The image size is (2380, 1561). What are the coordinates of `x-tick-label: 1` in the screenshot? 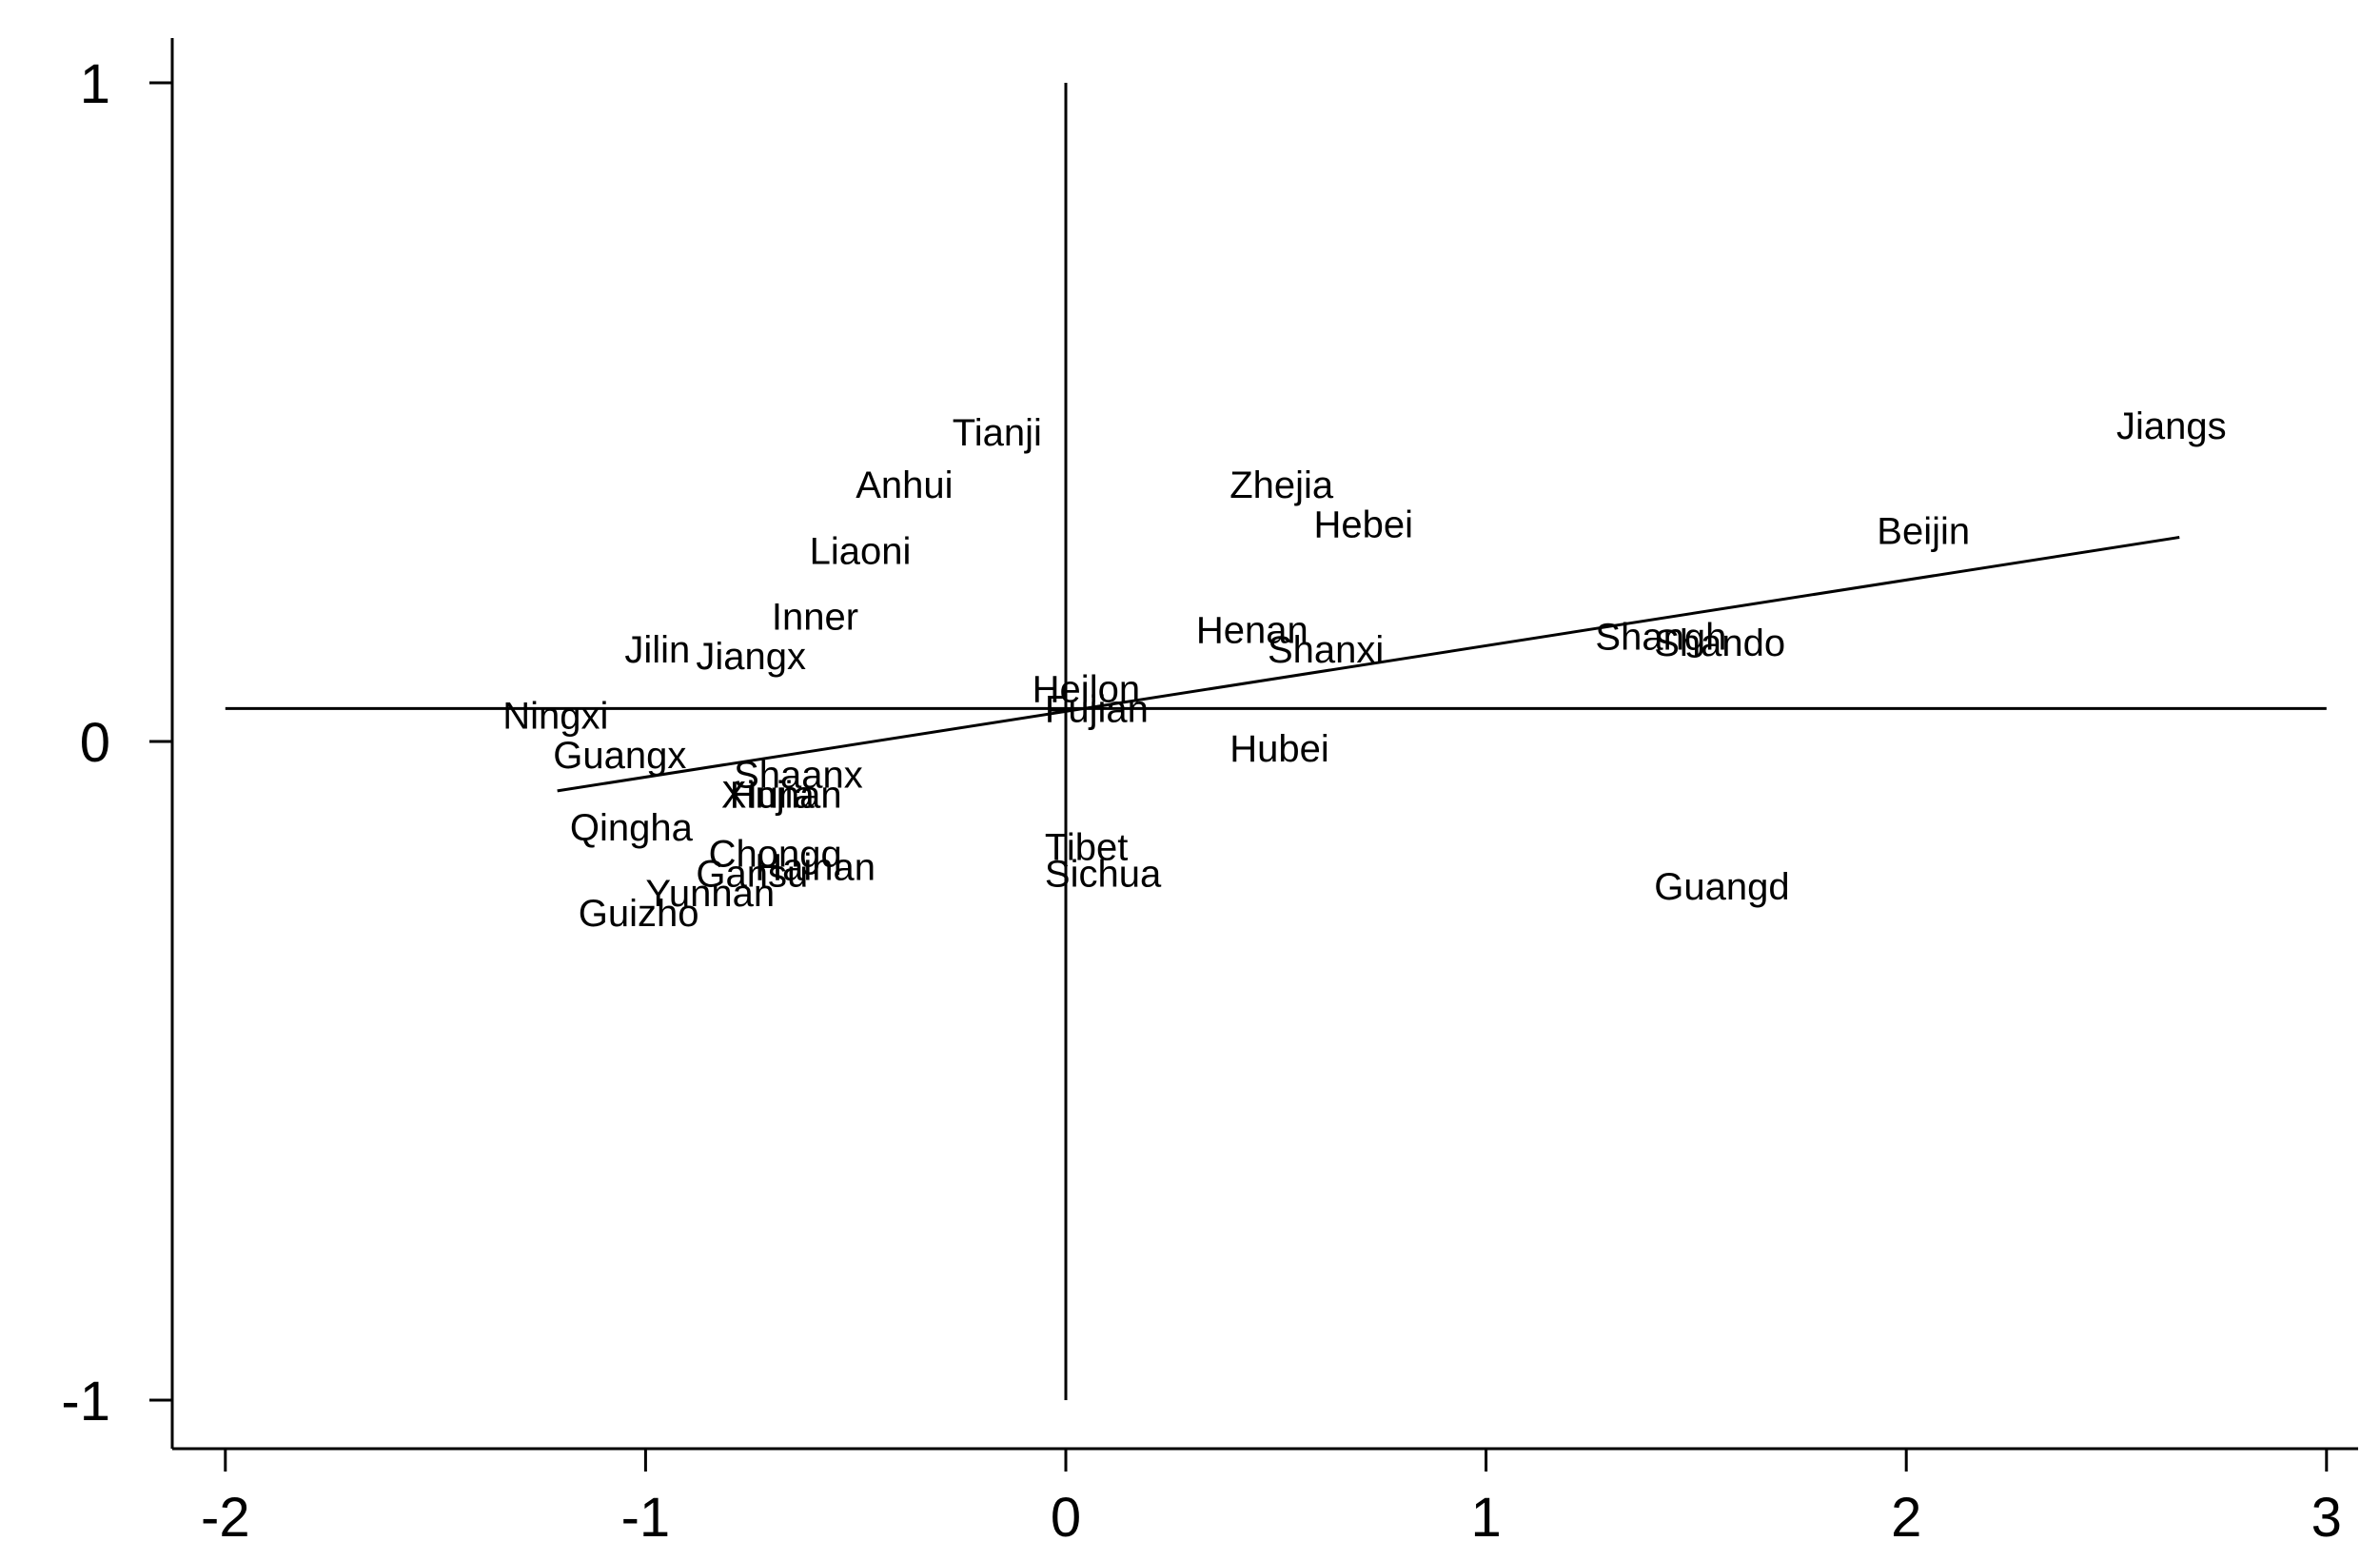 It's located at (1485, 1518).